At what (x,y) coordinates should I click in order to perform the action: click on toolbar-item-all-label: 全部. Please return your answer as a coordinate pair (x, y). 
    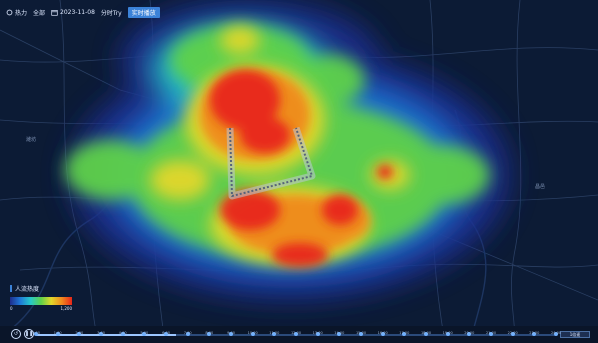
    Looking at the image, I should click on (39, 13).